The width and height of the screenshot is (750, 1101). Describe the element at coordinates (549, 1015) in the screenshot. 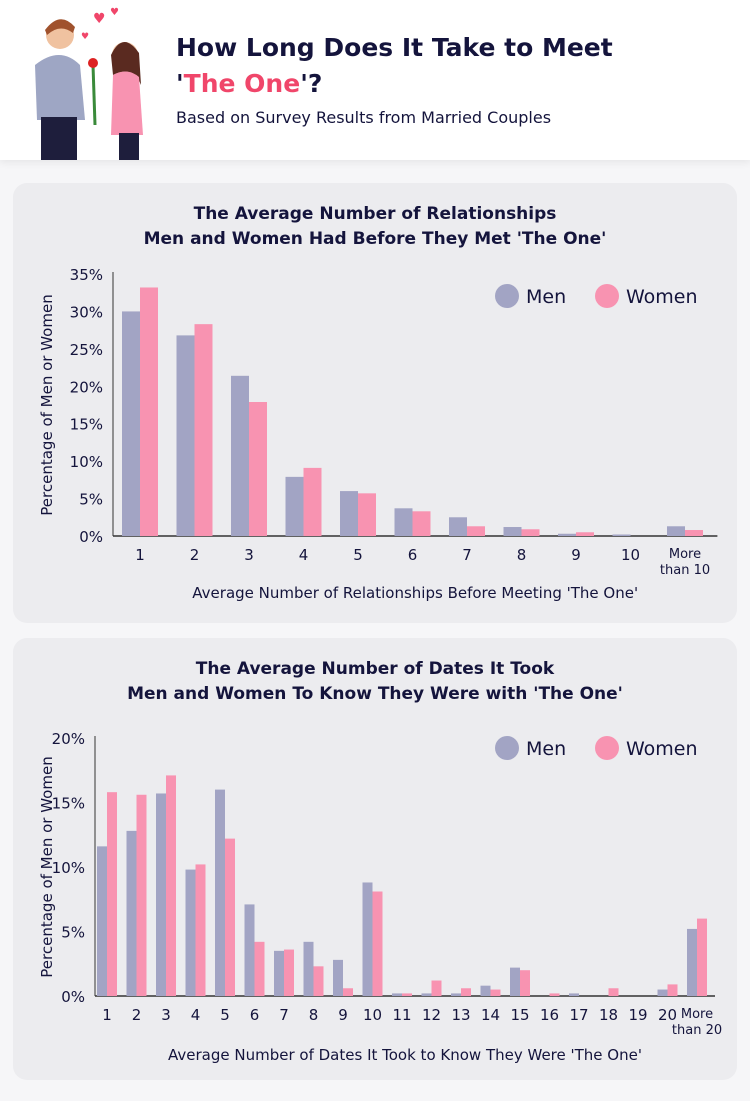

I see `x-tick-label: 16` at that location.